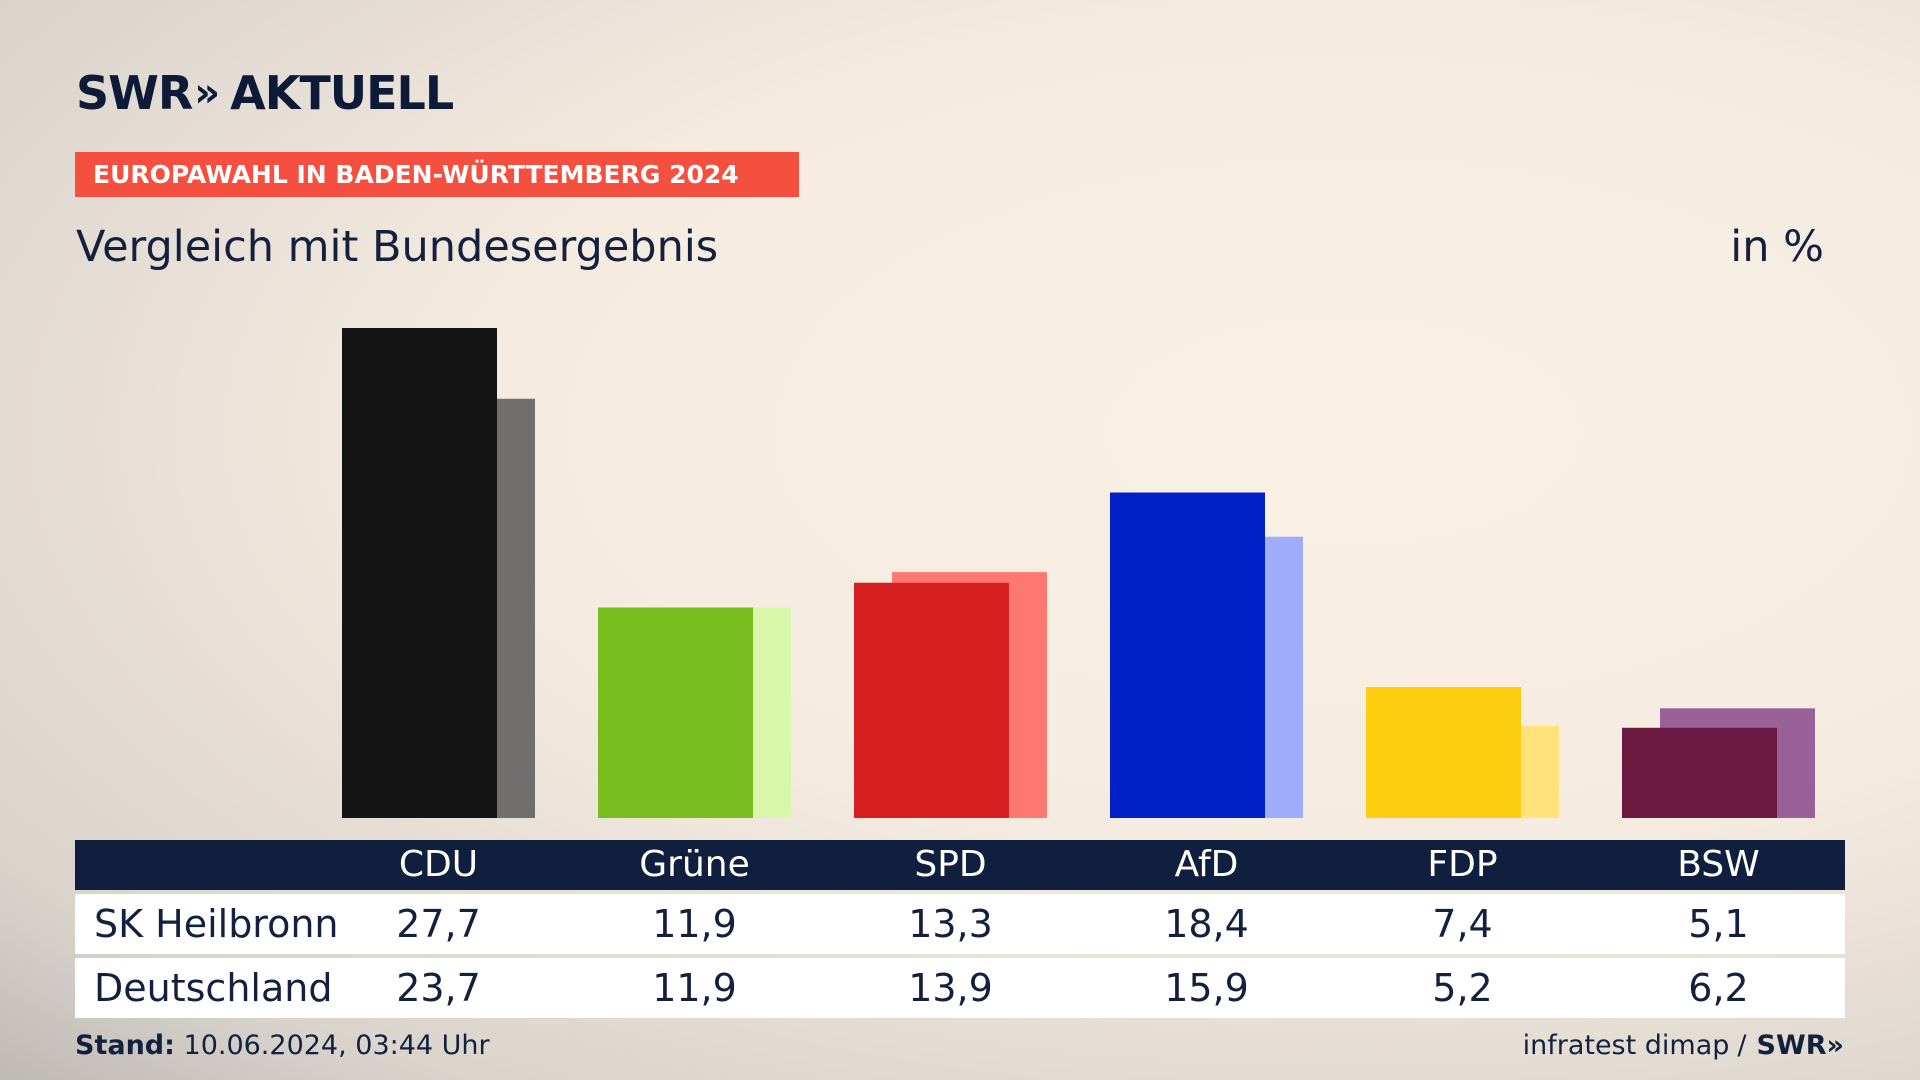  Describe the element at coordinates (1443, 752) in the screenshot. I see `bar-fdp-sk-heilbronn` at that location.